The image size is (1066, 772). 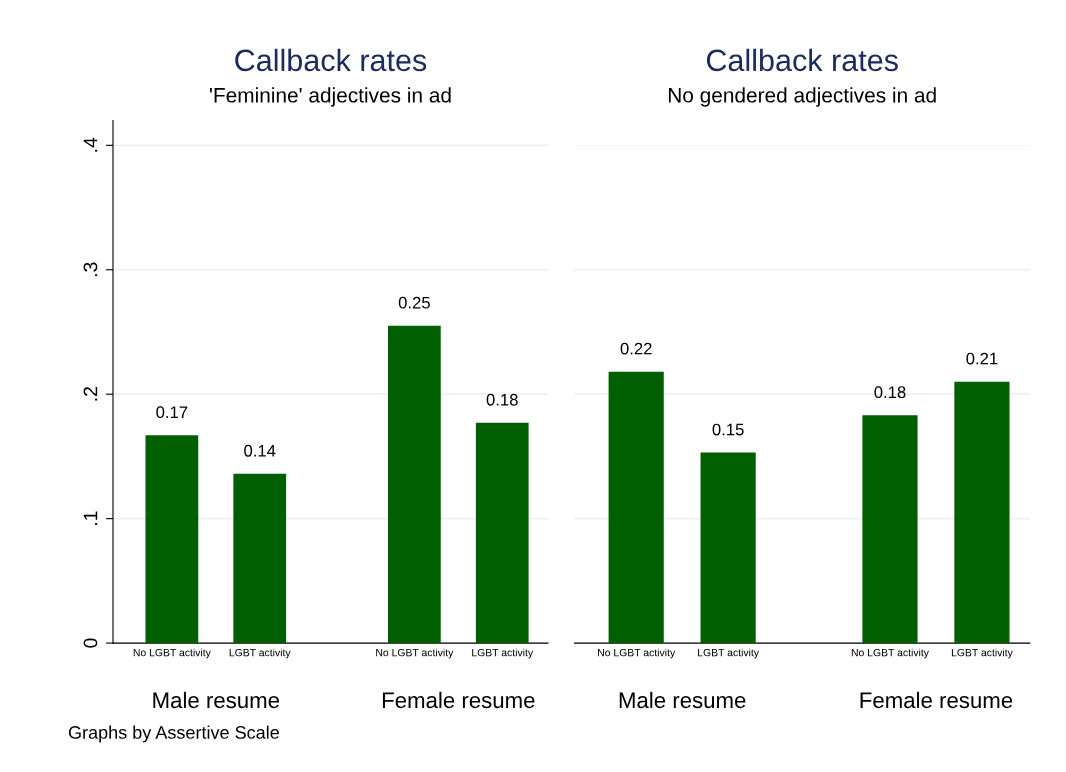 I want to click on chart-subtitle: 'Feminine' adjectives in ad, so click(x=330, y=97).